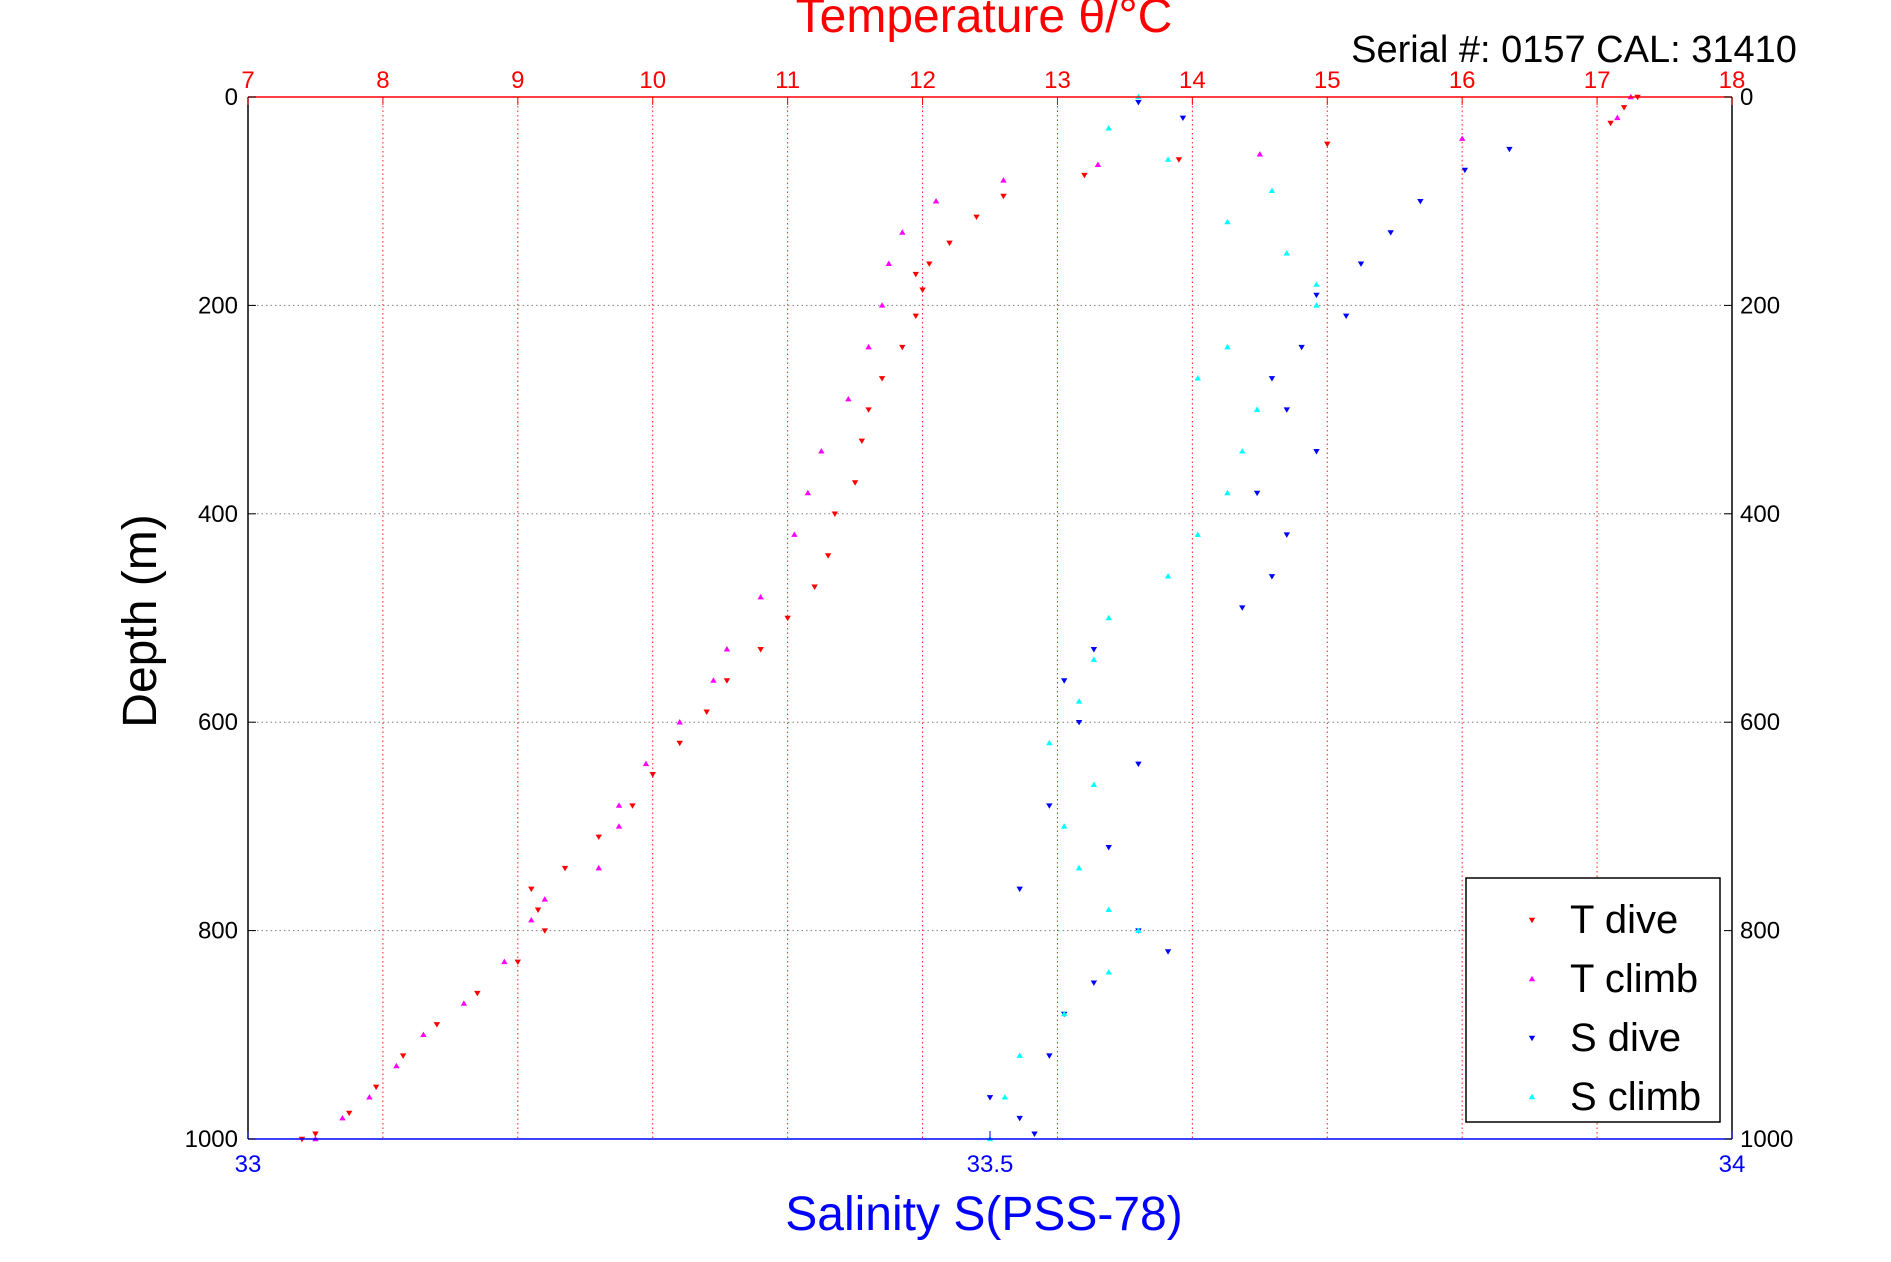 Image resolution: width=1891 pixels, height=1262 pixels. I want to click on salinity-tick-label: 33, so click(248, 1164).